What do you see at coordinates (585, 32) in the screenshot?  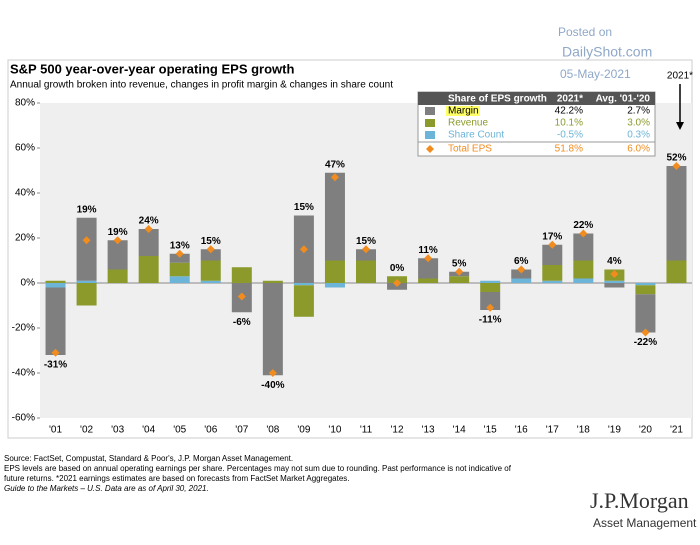 I see `watermark: Posted on` at bounding box center [585, 32].